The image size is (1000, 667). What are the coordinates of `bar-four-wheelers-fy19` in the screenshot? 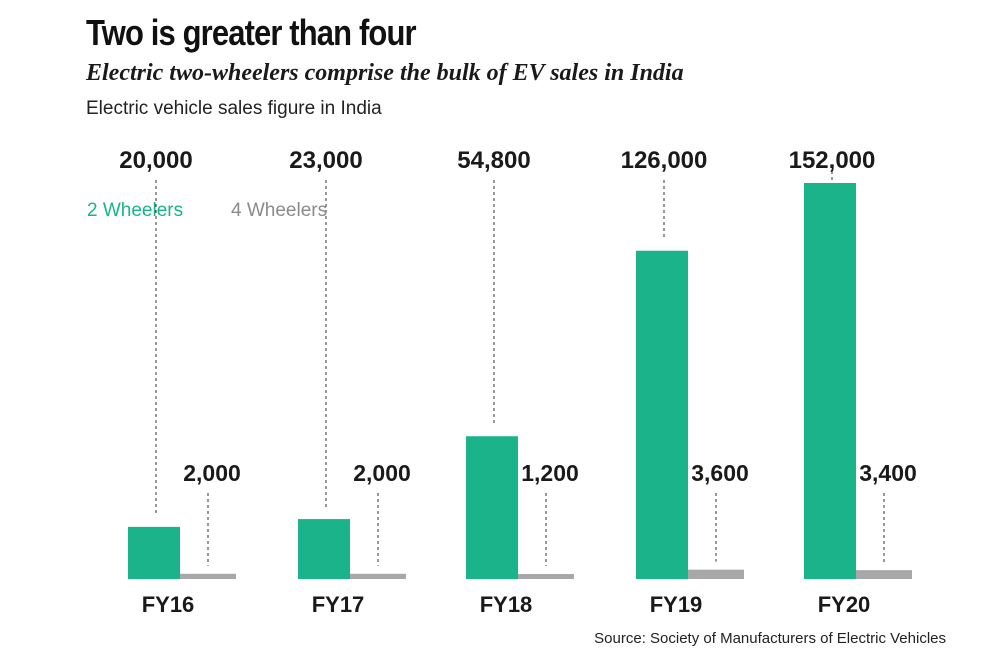 It's located at (716, 574).